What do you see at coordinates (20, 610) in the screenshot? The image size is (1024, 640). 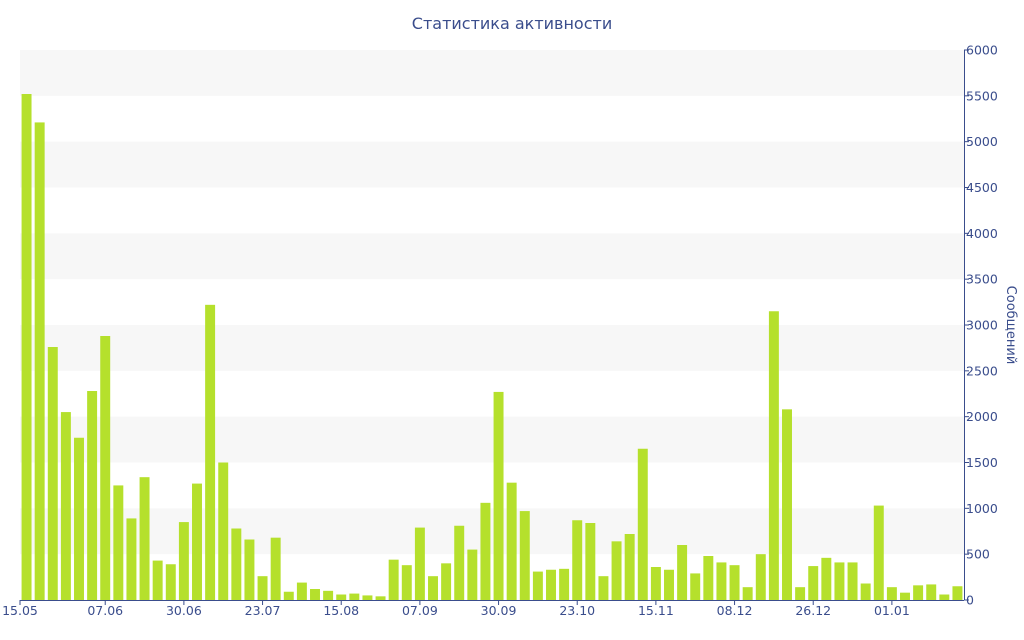 I see `x-tick-label: 15.05` at bounding box center [20, 610].